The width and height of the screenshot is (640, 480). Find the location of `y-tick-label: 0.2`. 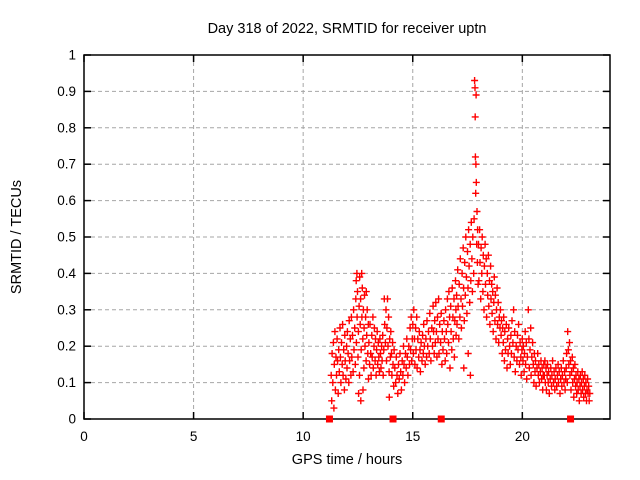

y-tick-label: 0.2 is located at coordinates (66, 346).